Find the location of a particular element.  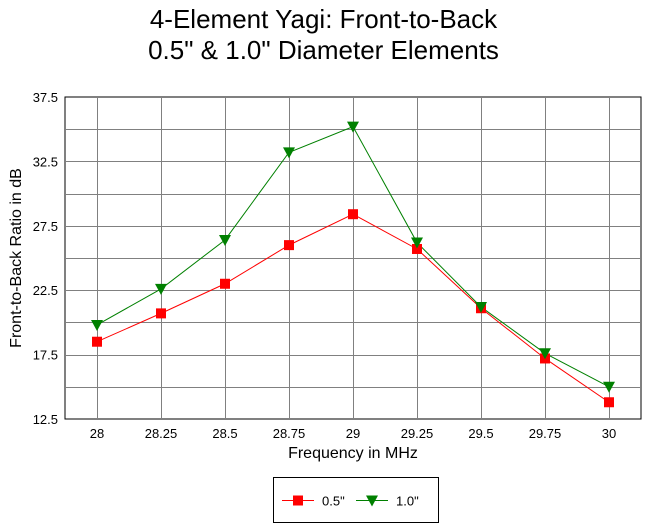

legend-label-series-2: 1.0" is located at coordinates (407, 501).